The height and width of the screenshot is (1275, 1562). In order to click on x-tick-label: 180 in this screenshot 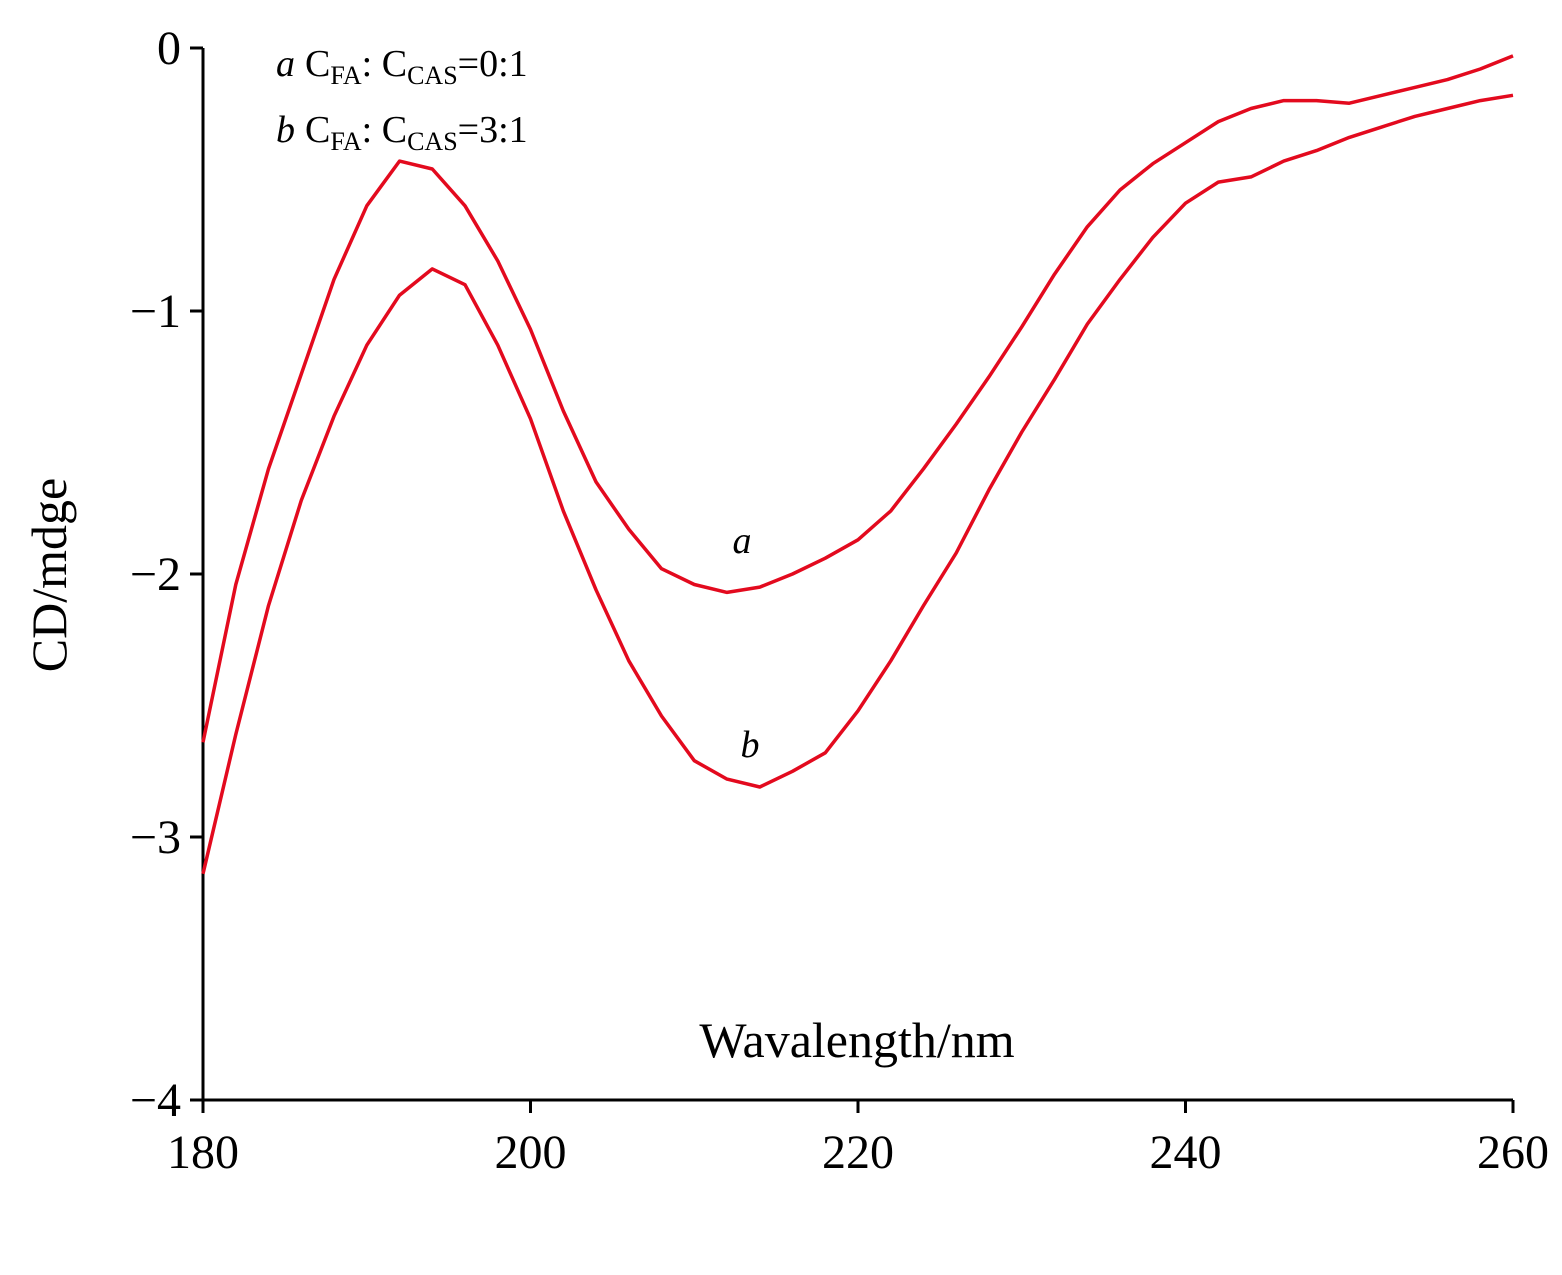, I will do `click(203, 1152)`.